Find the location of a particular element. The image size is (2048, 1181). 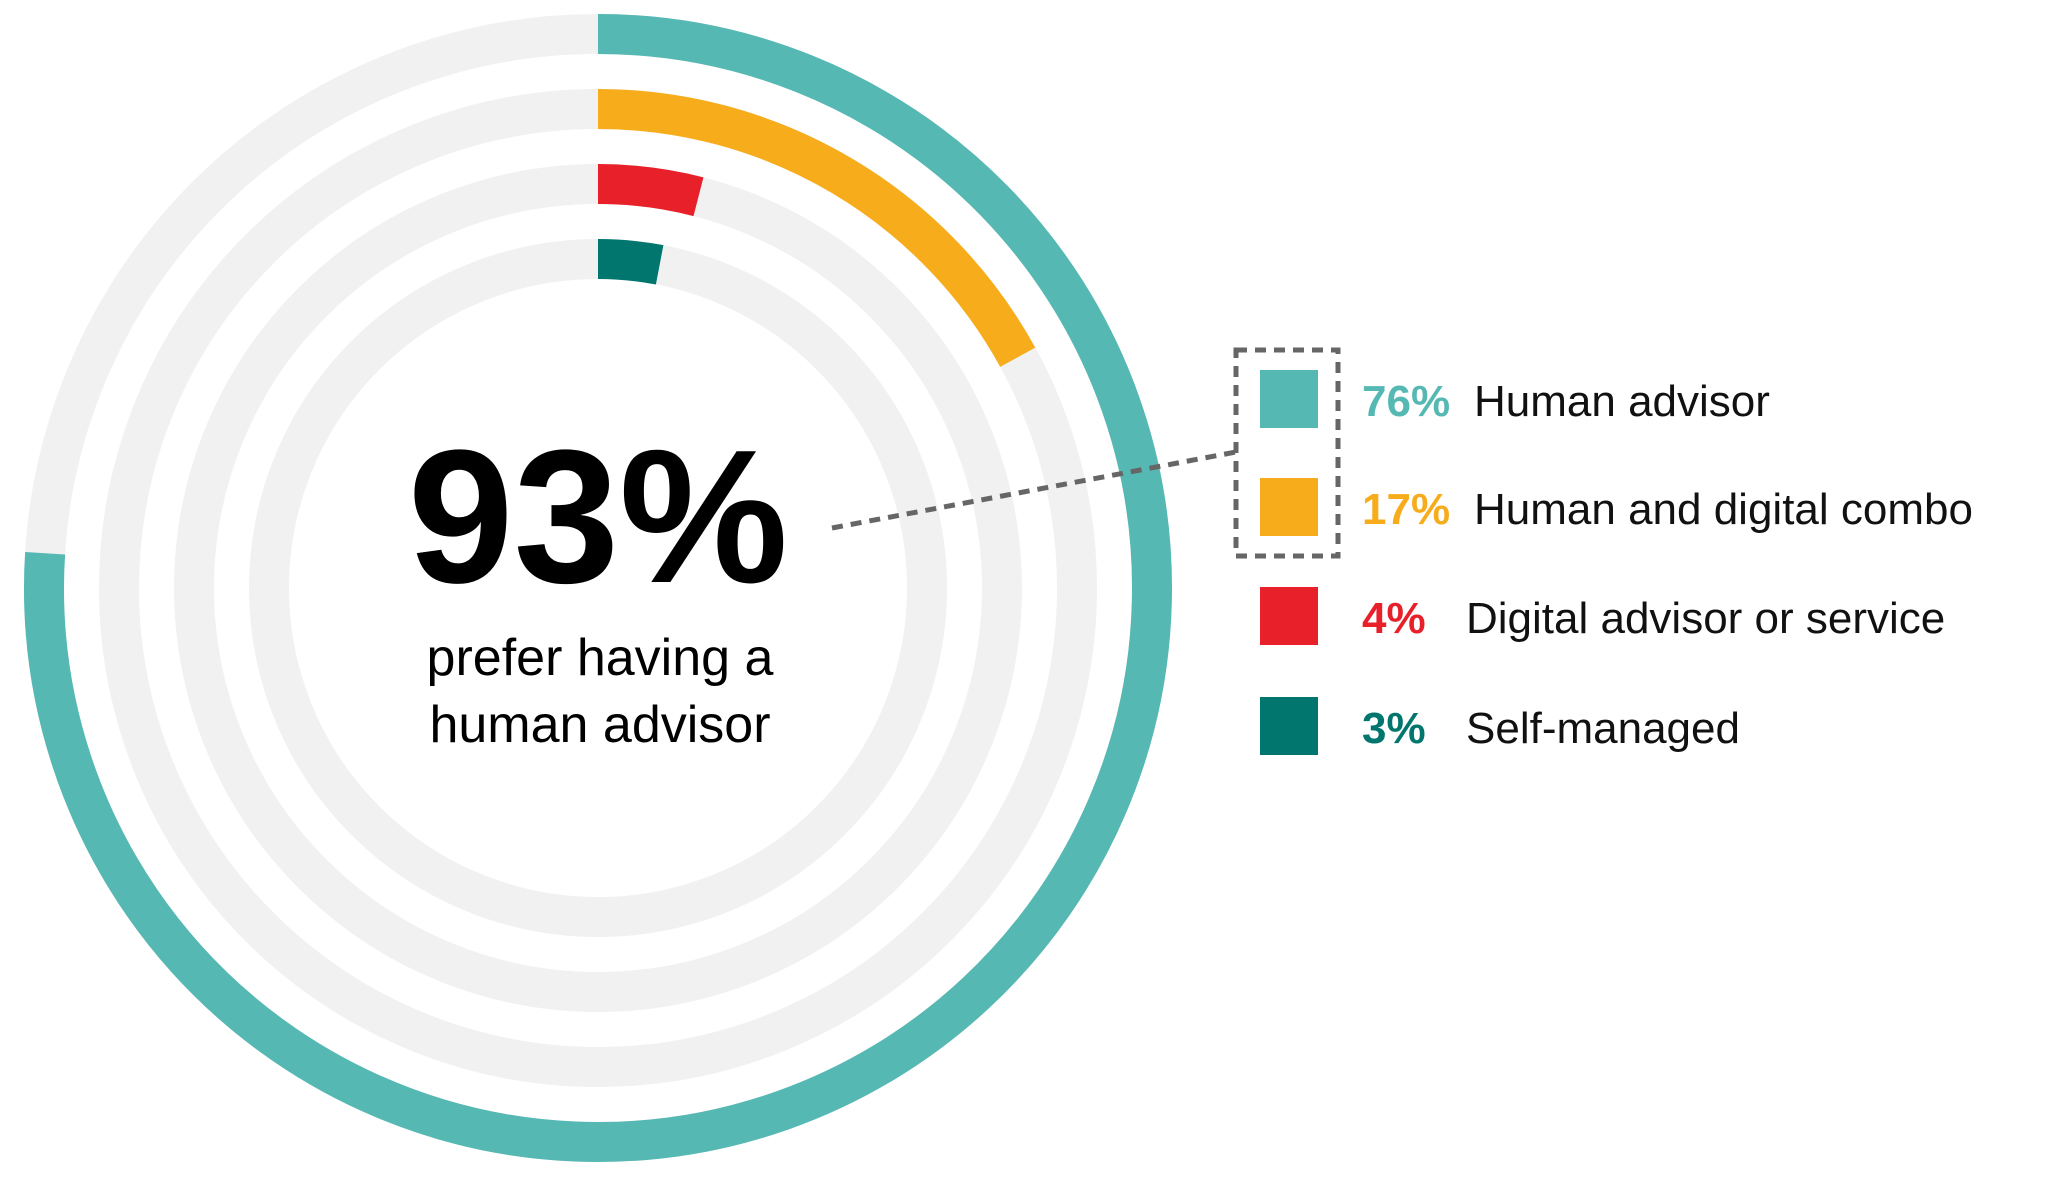

legend-value-digital-advisor-or-service: 4% is located at coordinates (1394, 618).